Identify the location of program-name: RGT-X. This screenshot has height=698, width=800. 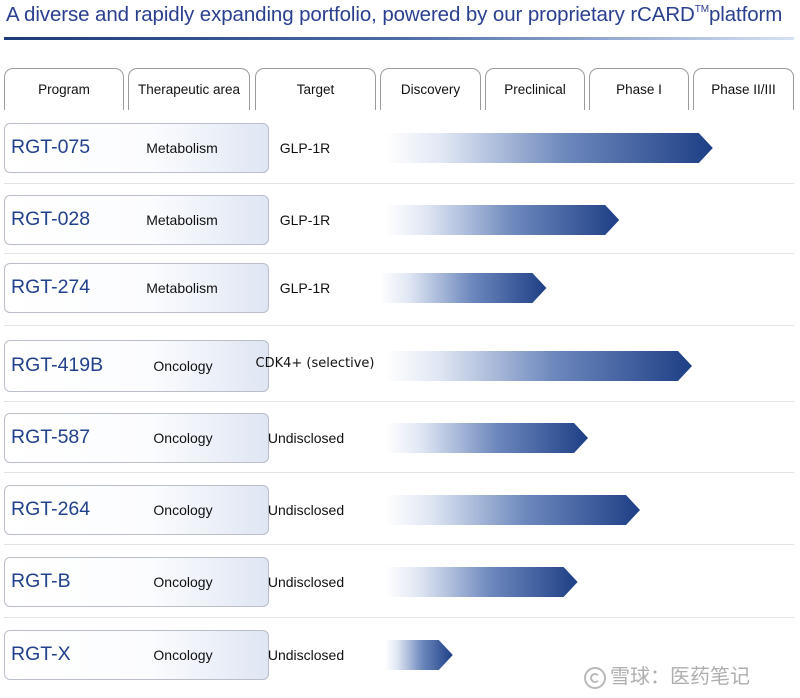
(41, 654).